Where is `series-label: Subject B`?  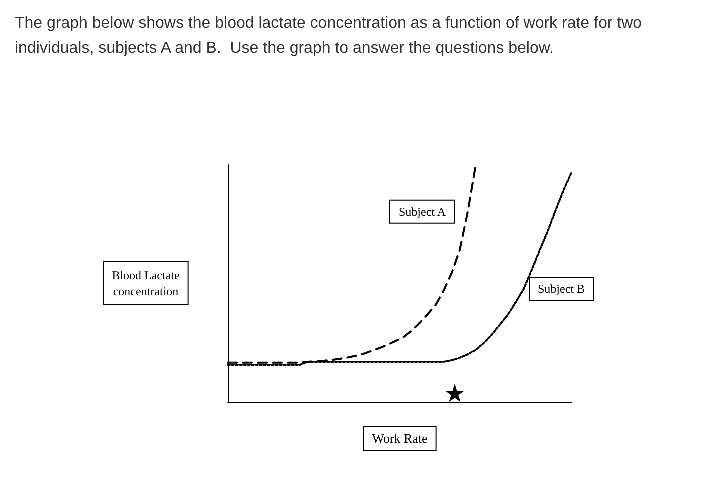
series-label: Subject B is located at coordinates (561, 289).